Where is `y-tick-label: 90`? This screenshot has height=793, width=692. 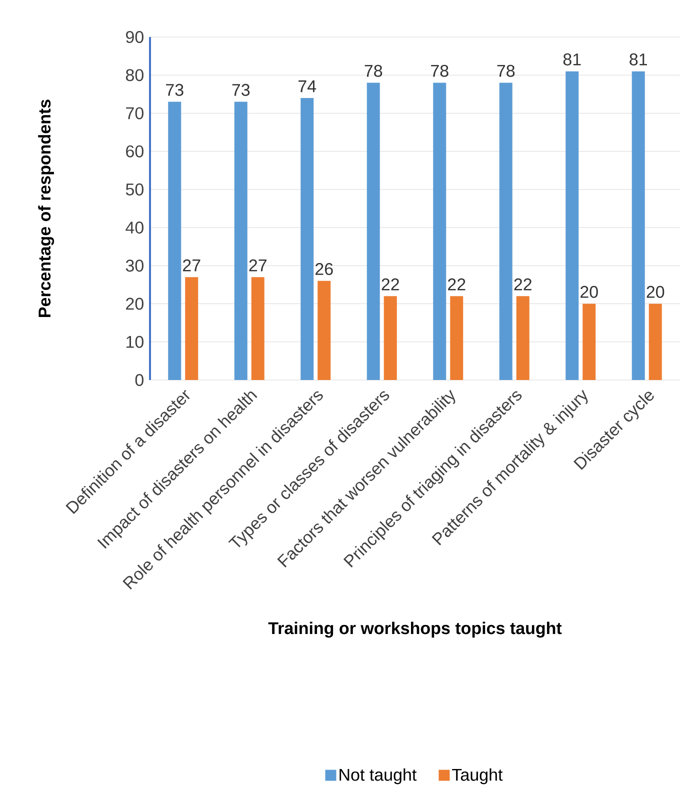
y-tick-label: 90 is located at coordinates (135, 37).